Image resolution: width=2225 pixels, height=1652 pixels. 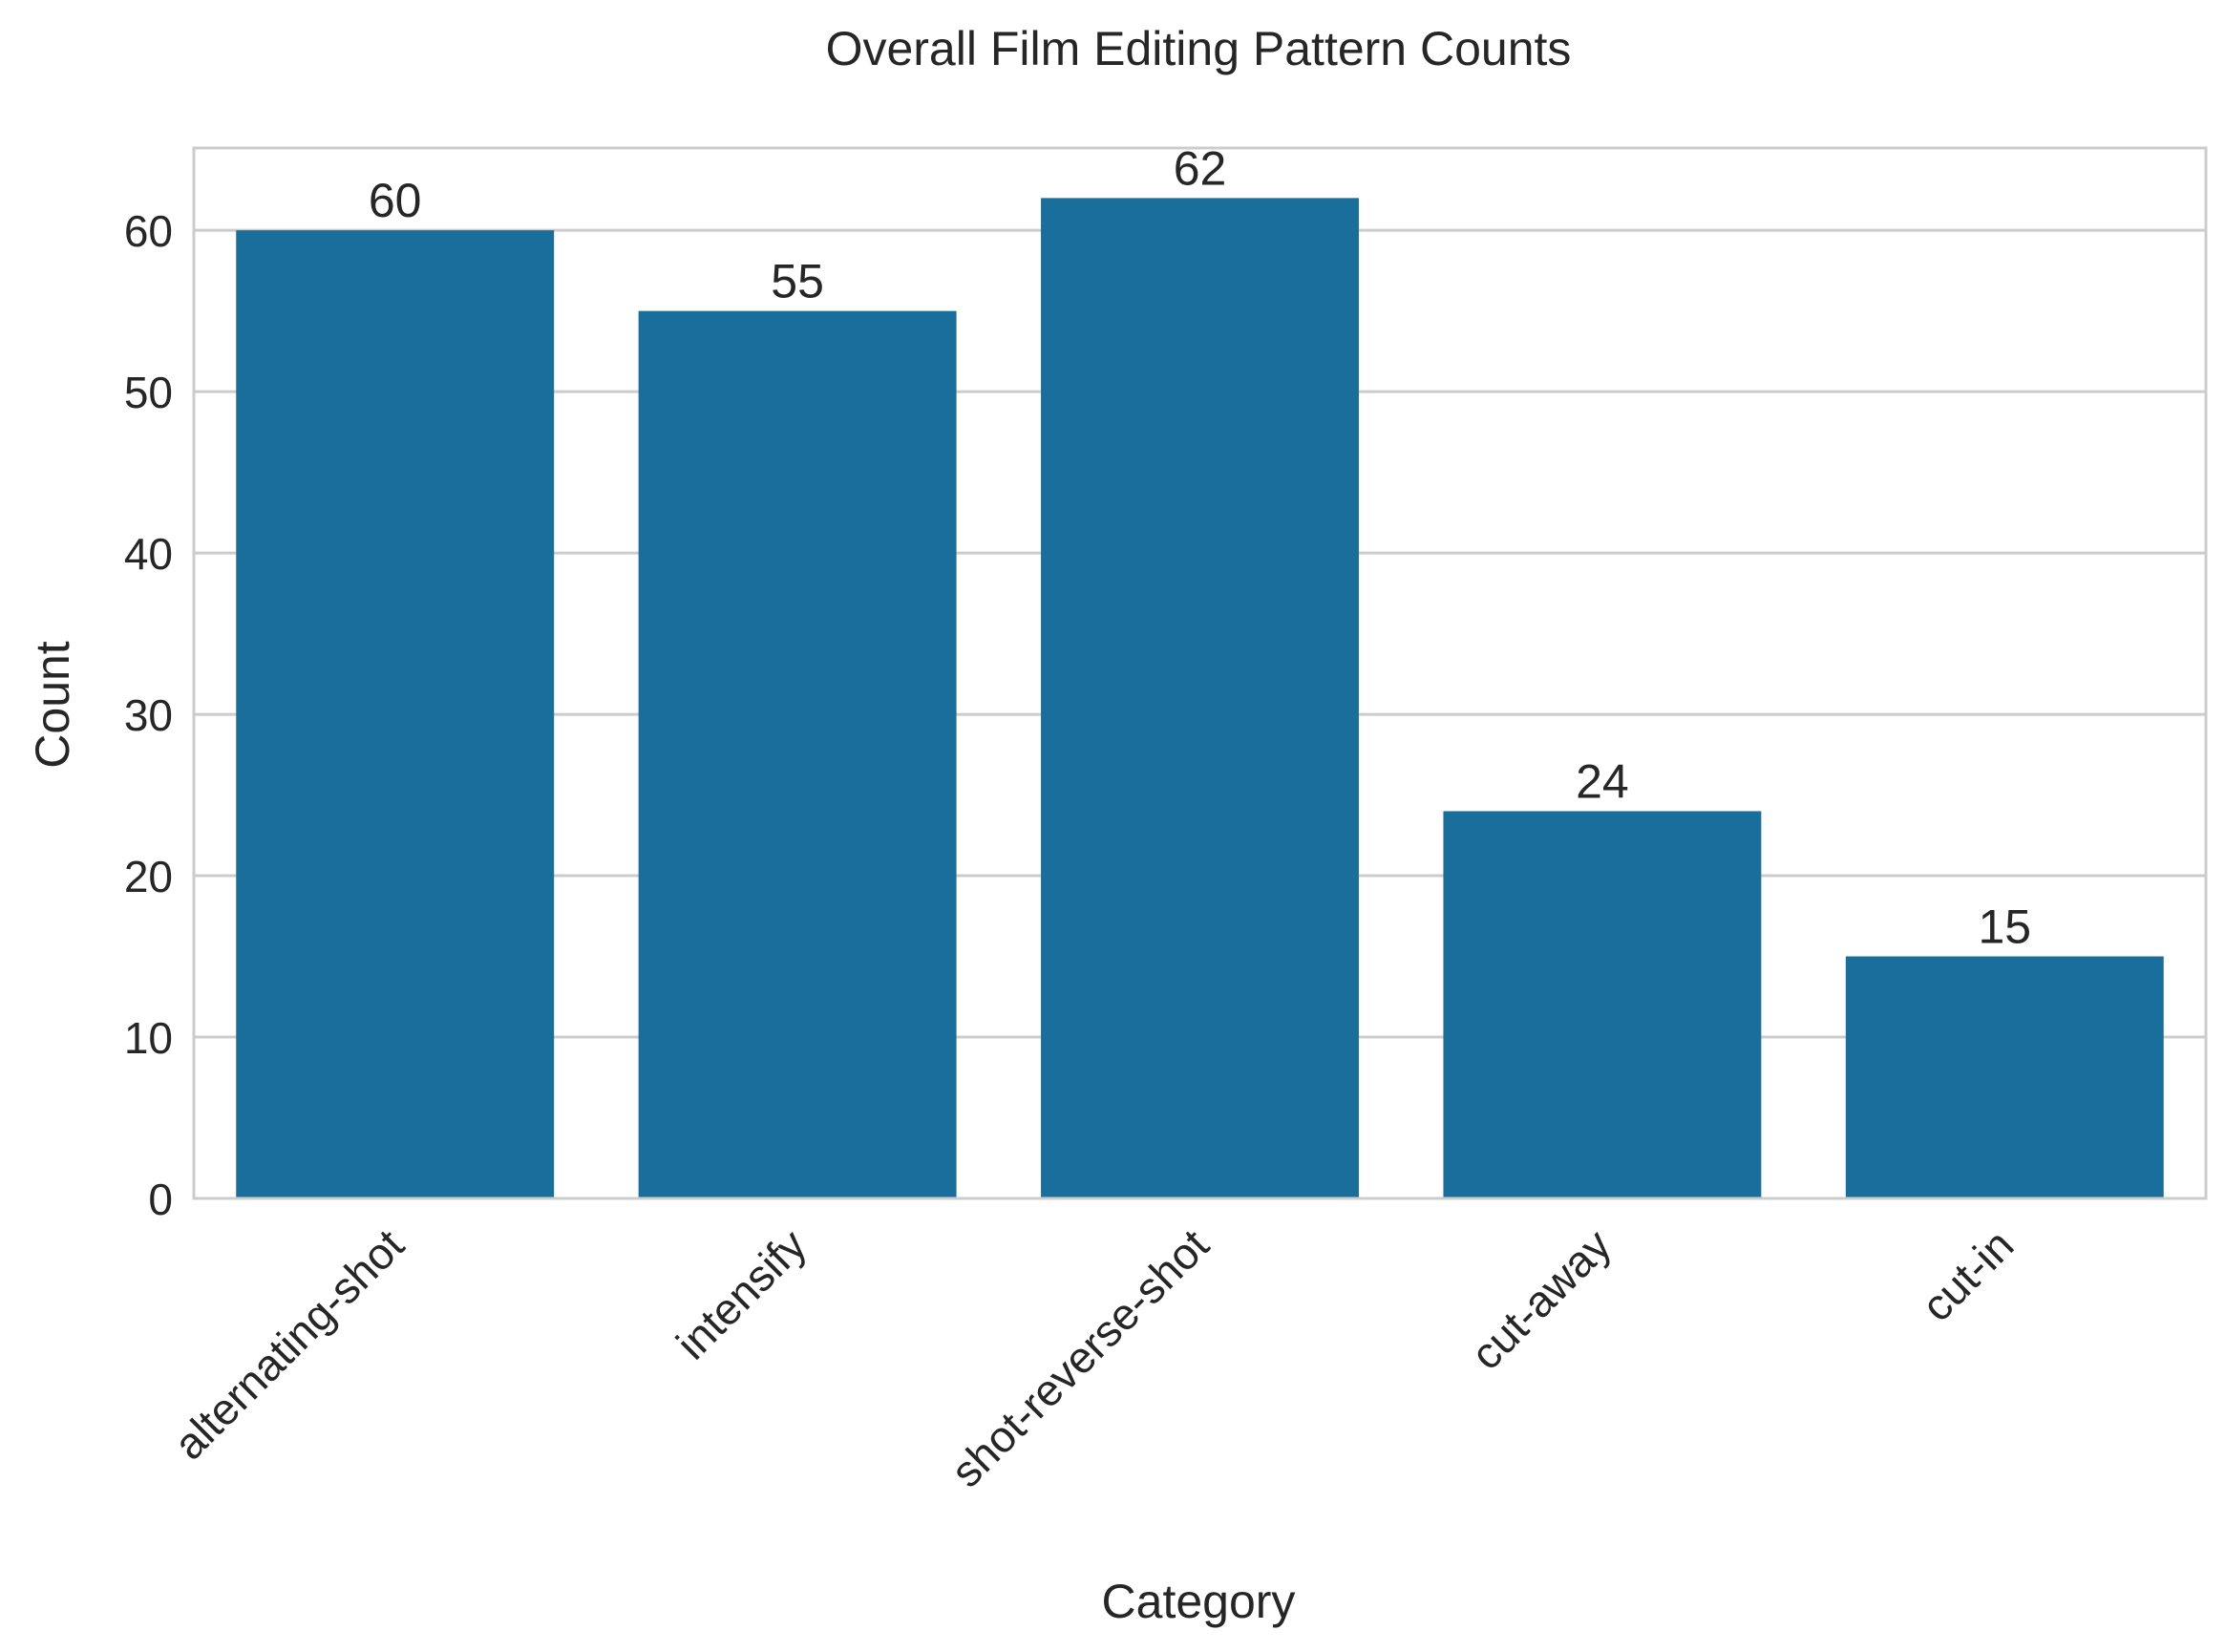 I want to click on chart-title: Overall Film Editing Pattern Counts, so click(x=1199, y=48).